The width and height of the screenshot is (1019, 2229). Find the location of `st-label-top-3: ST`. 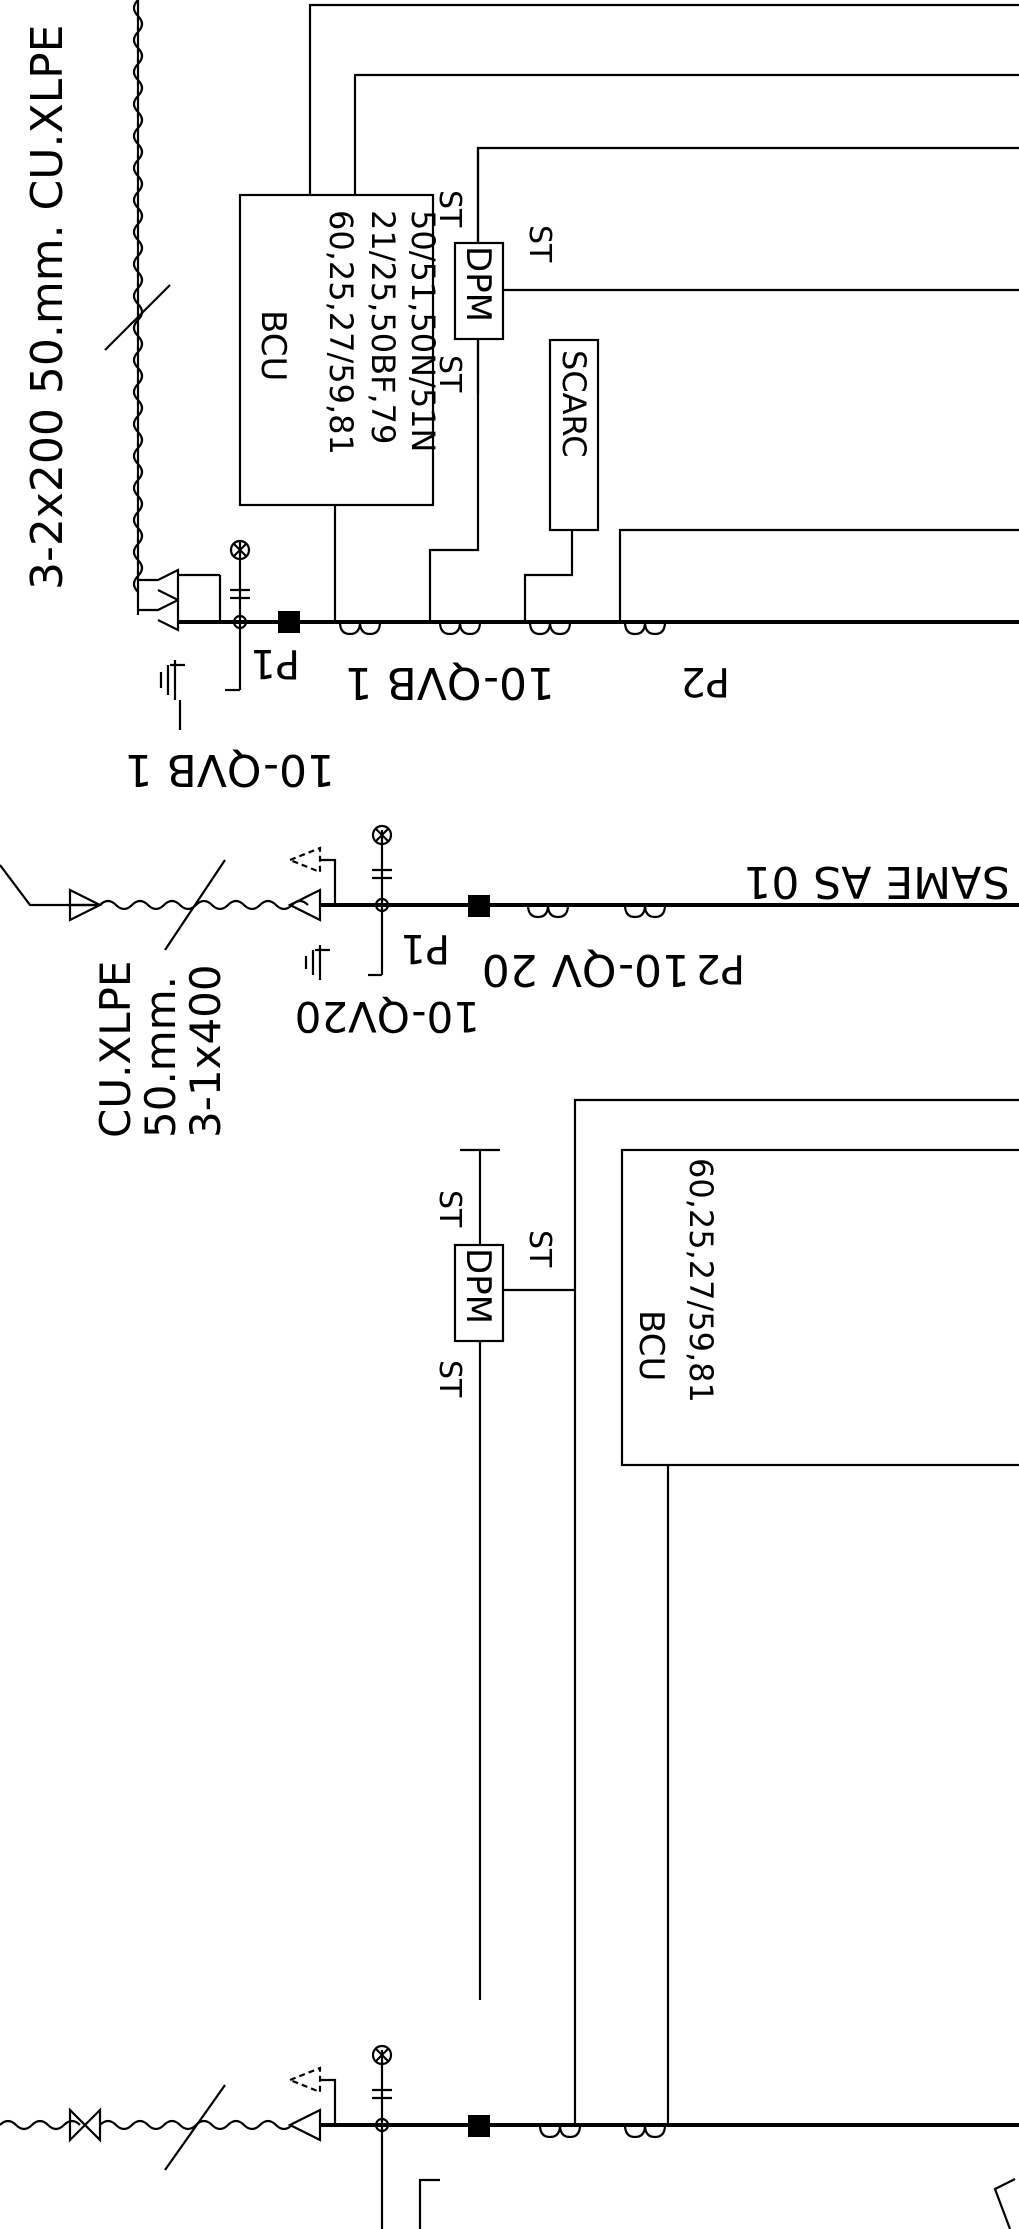

st-label-top-3: ST is located at coordinates (539, 244).